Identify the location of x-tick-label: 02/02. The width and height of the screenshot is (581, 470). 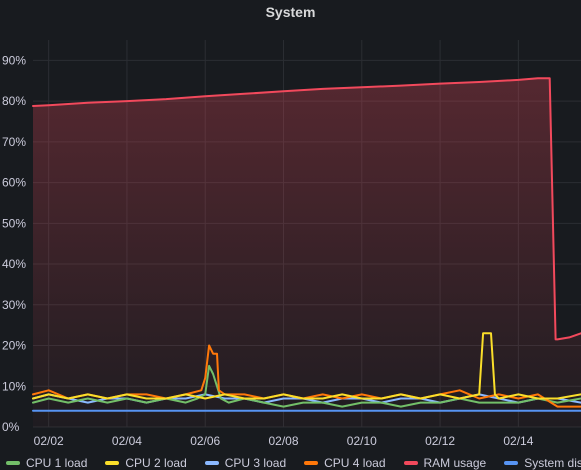
(49, 441).